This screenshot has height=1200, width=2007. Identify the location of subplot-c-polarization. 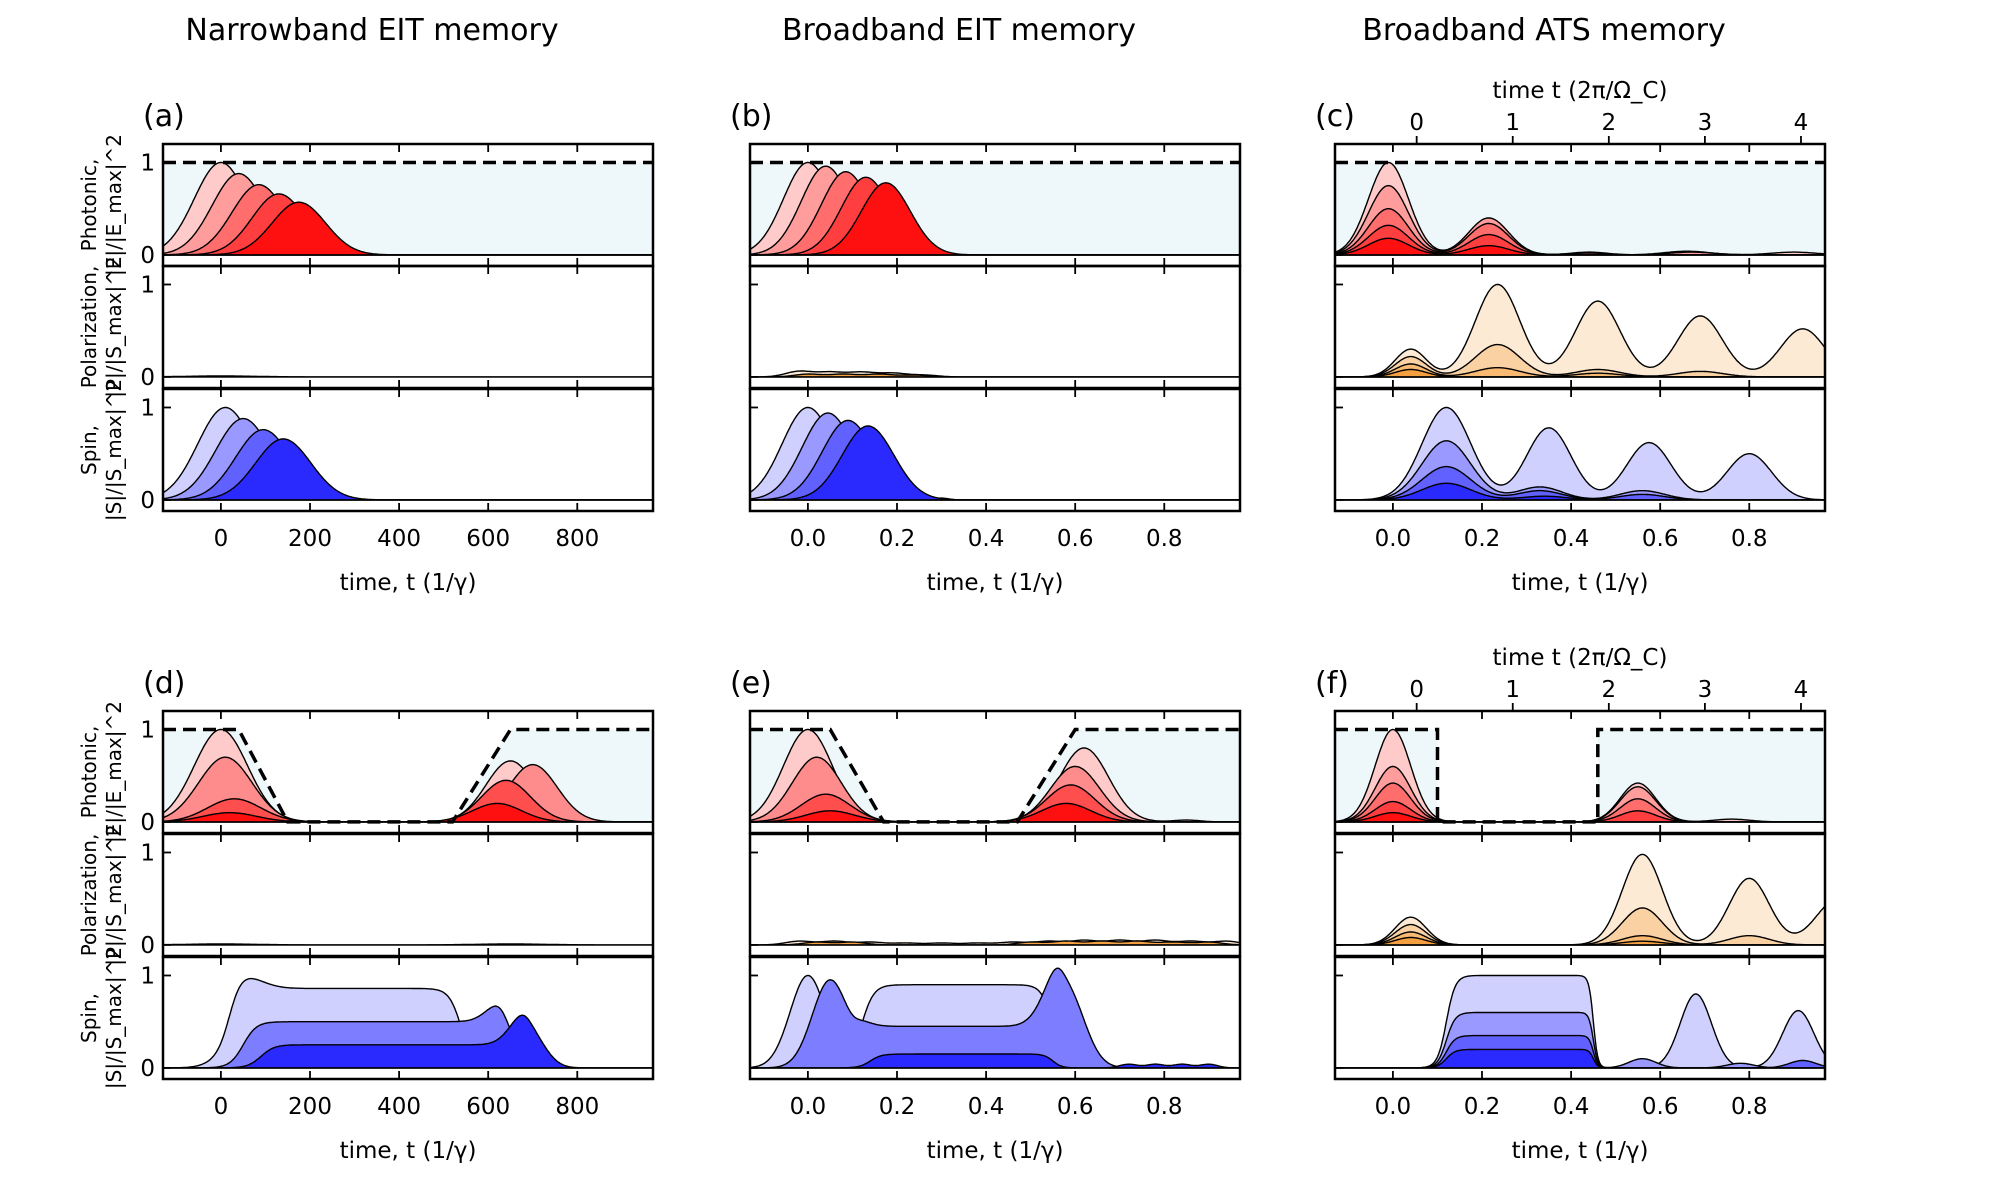
(1580, 327).